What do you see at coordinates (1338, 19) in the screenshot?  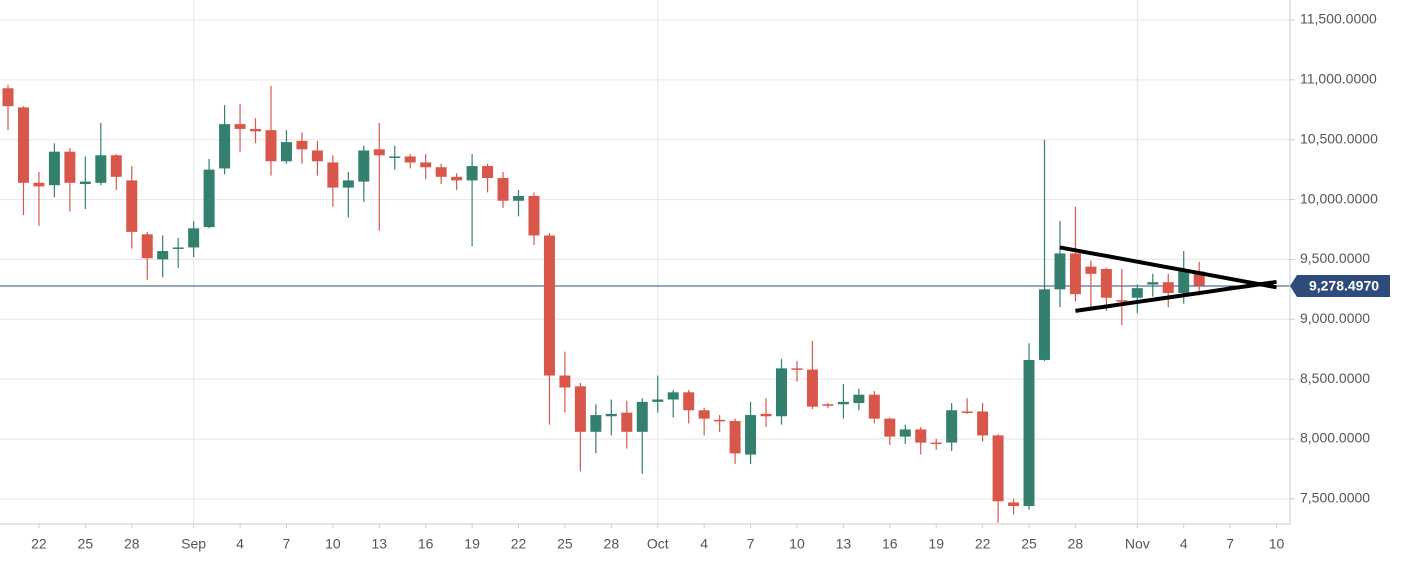 I see `y-tick-label: 11,500.0000` at bounding box center [1338, 19].